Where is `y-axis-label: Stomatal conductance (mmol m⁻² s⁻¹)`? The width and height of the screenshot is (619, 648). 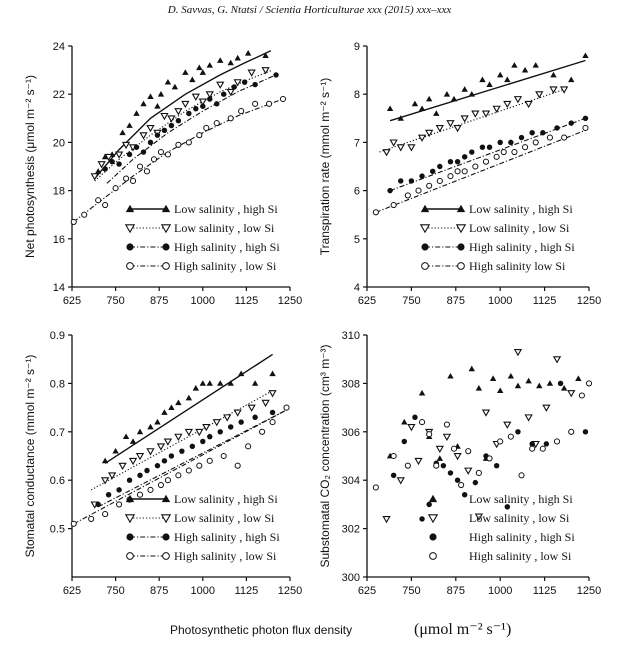 y-axis-label: Stomatal conductance (mmol m⁻² s⁻¹) is located at coordinates (30, 456).